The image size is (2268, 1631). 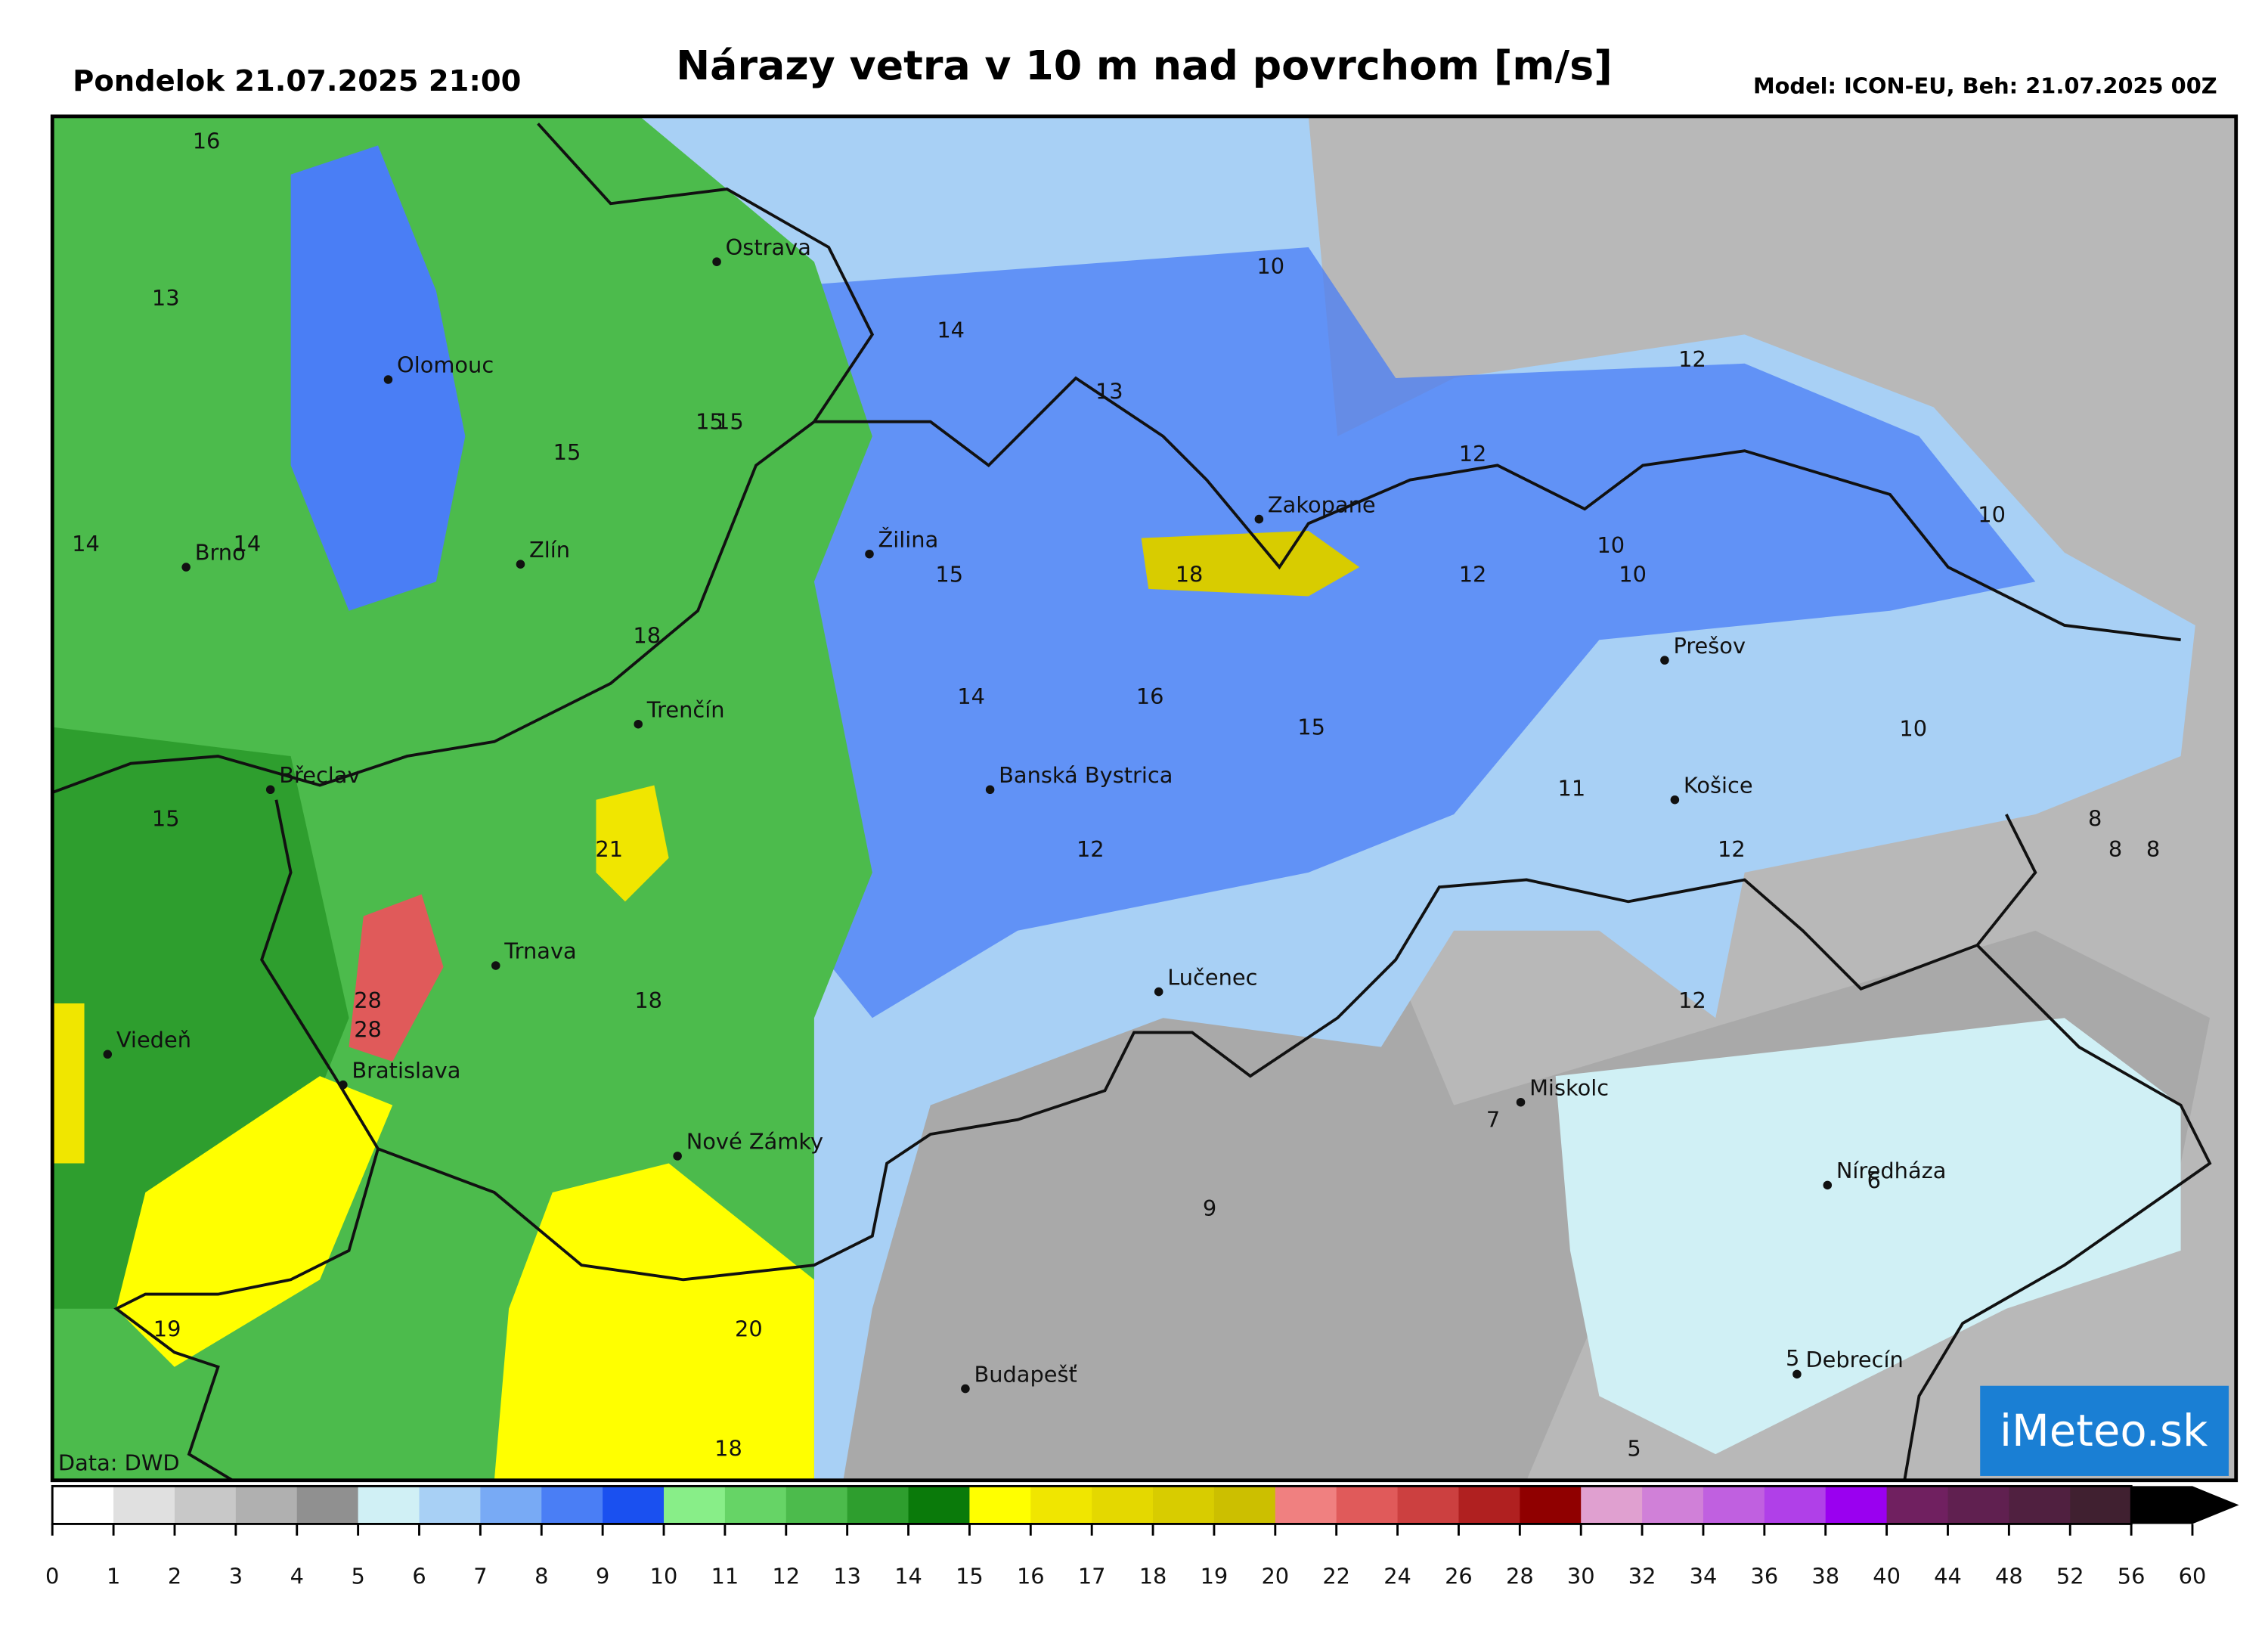 I want to click on city-label: Níredháza, so click(x=1892, y=1170).